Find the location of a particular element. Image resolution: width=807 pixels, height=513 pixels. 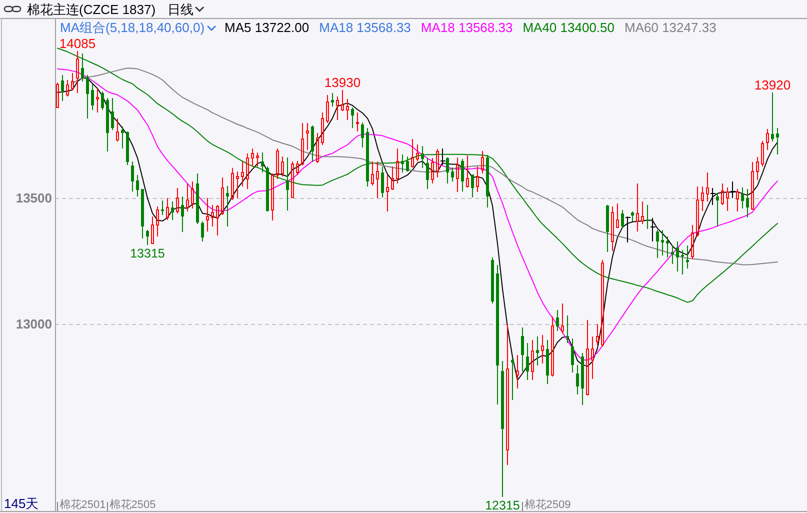

text: 145天 is located at coordinates (21, 503).